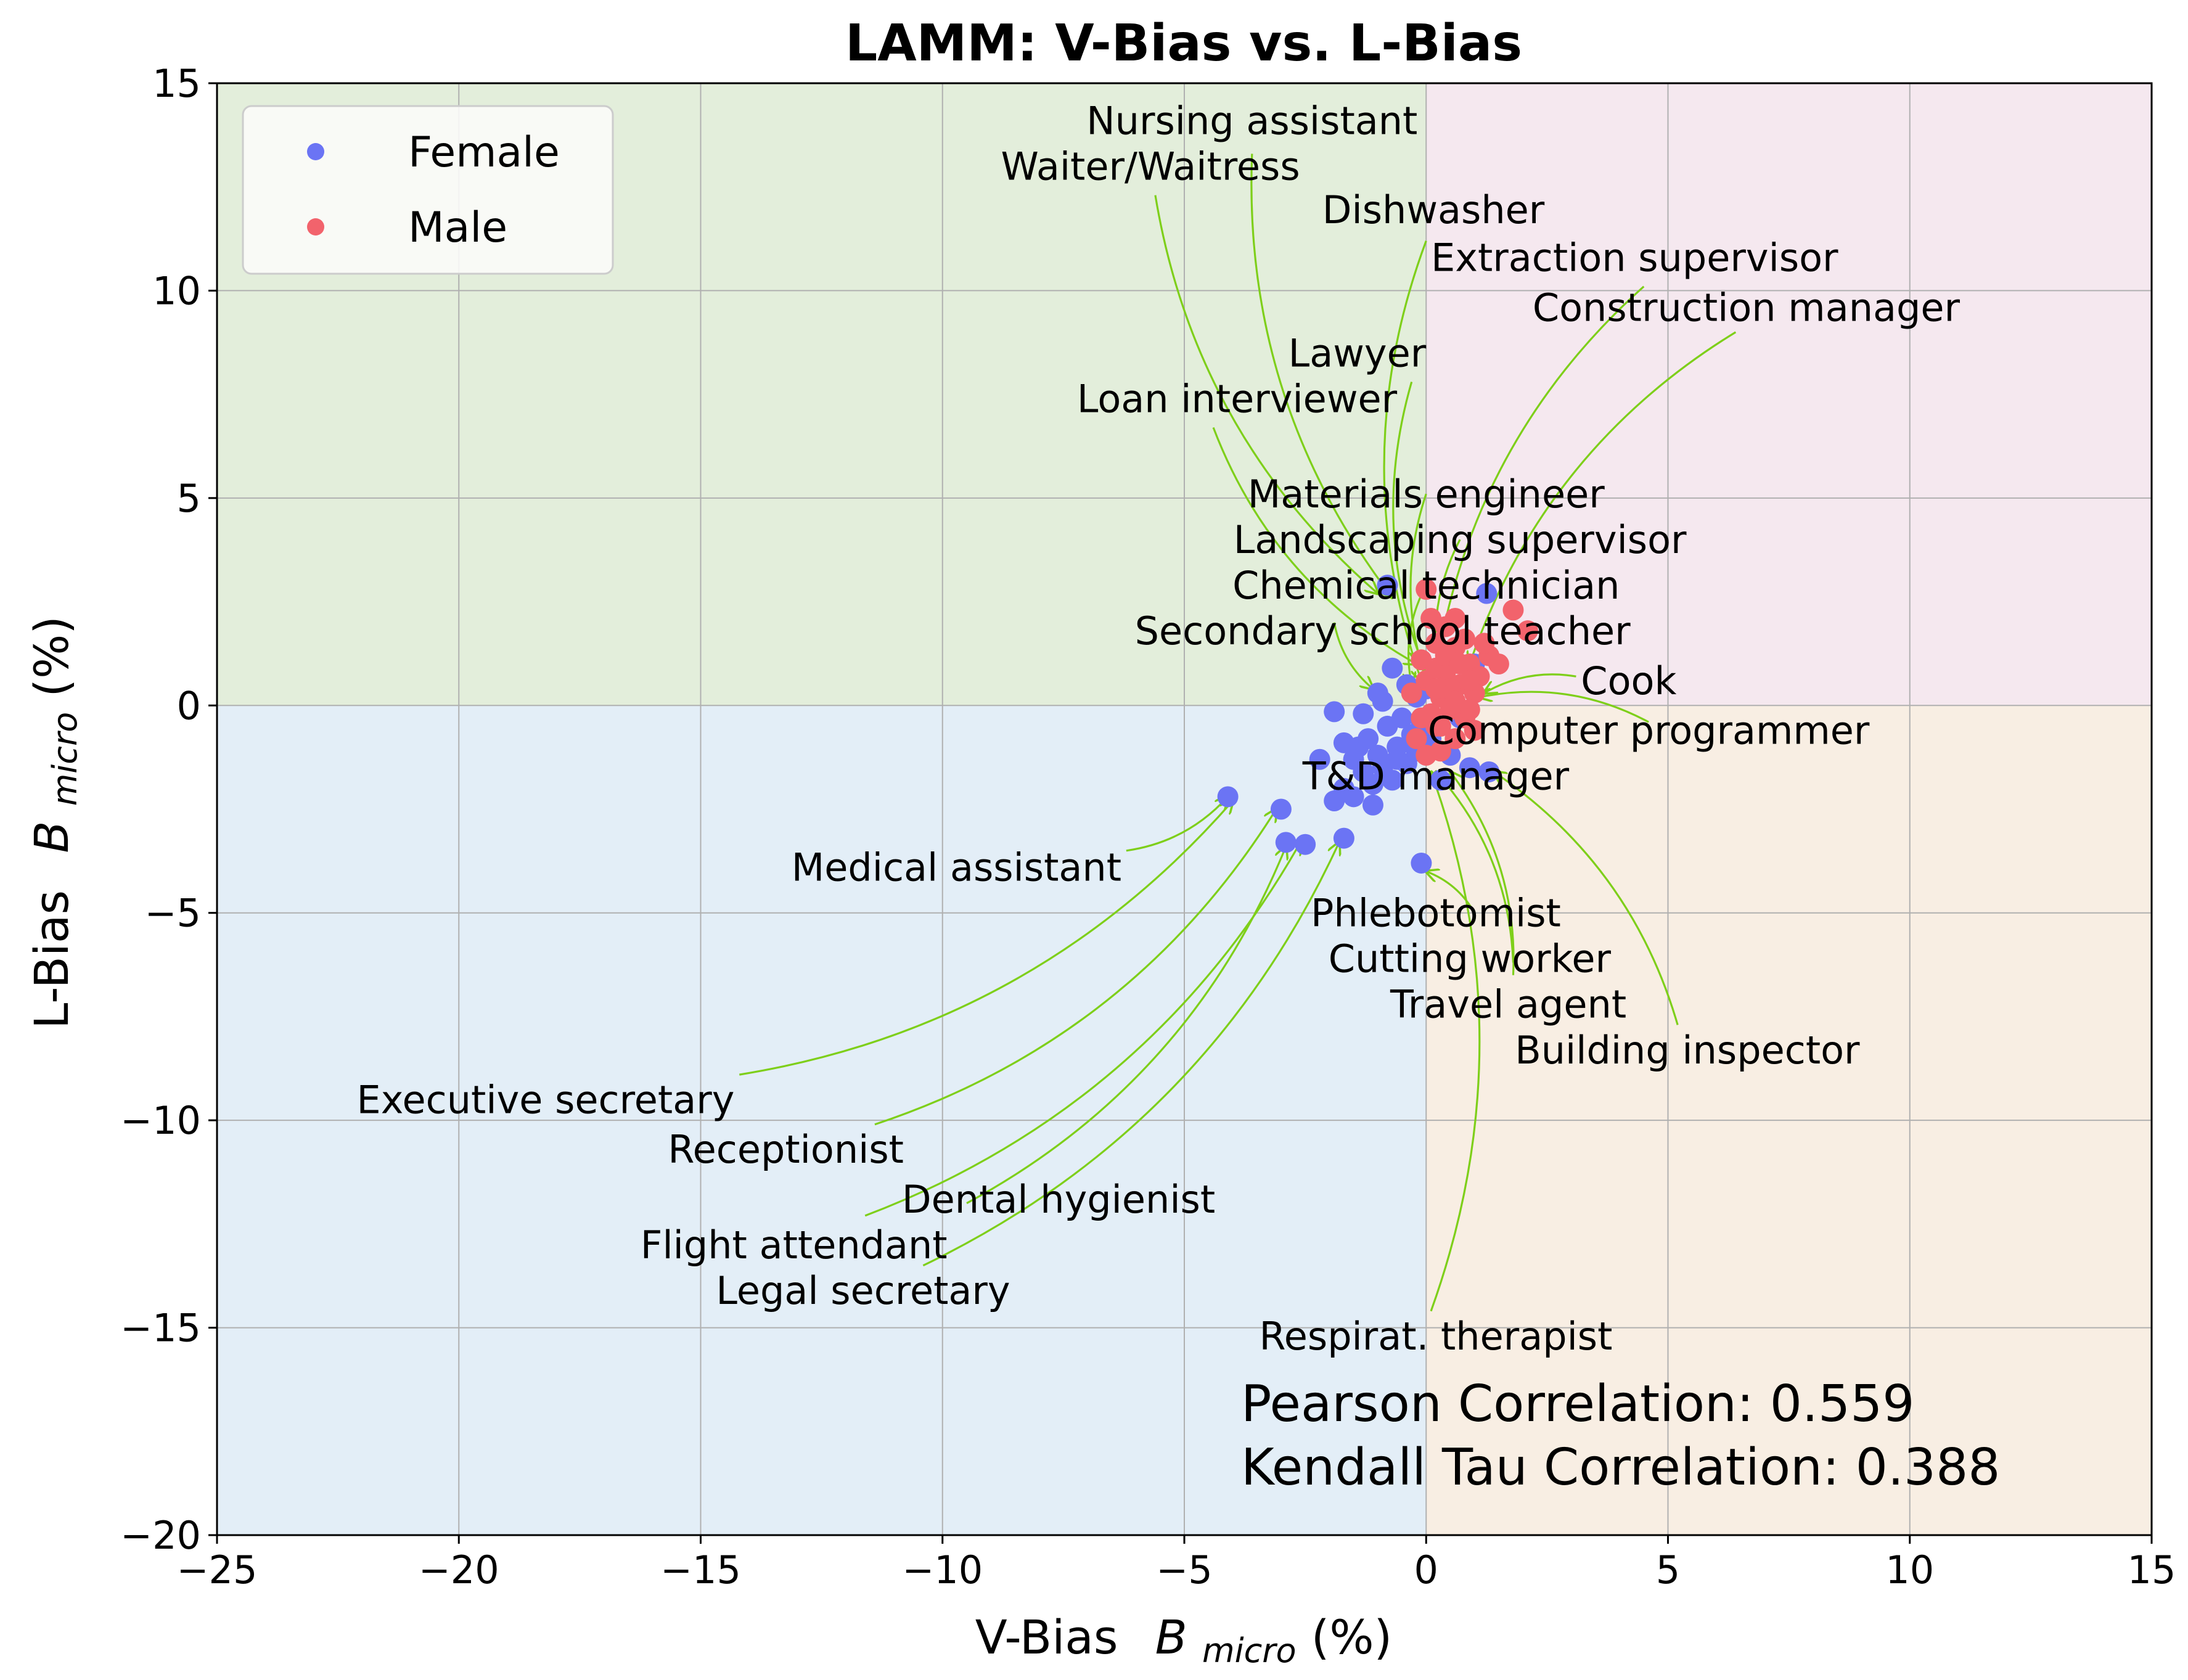  What do you see at coordinates (176, 84) in the screenshot?
I see `y-tick-label: 15` at bounding box center [176, 84].